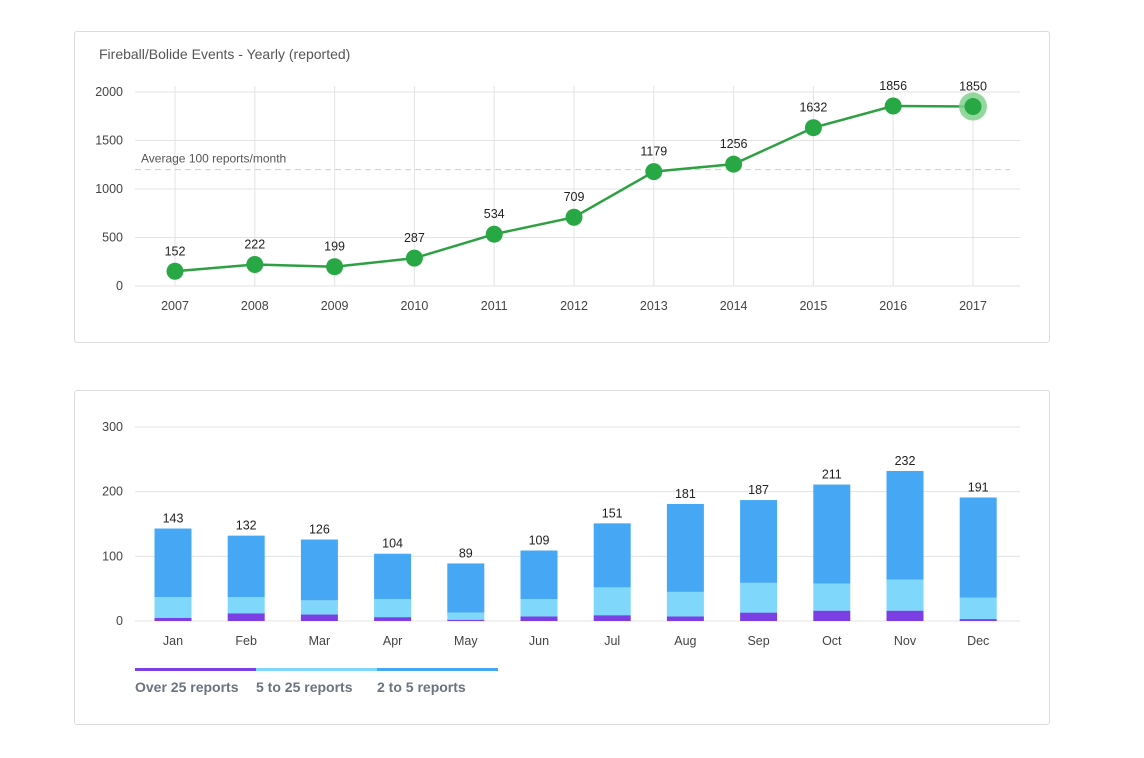 The image size is (1144, 758). What do you see at coordinates (893, 86) in the screenshot?
I see `data-label: 1856` at bounding box center [893, 86].